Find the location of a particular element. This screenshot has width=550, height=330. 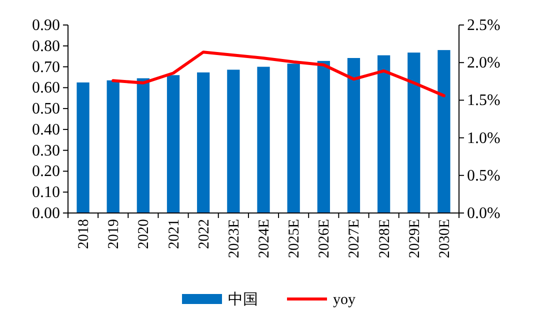

x-tick-label: 2024E is located at coordinates (264, 238).